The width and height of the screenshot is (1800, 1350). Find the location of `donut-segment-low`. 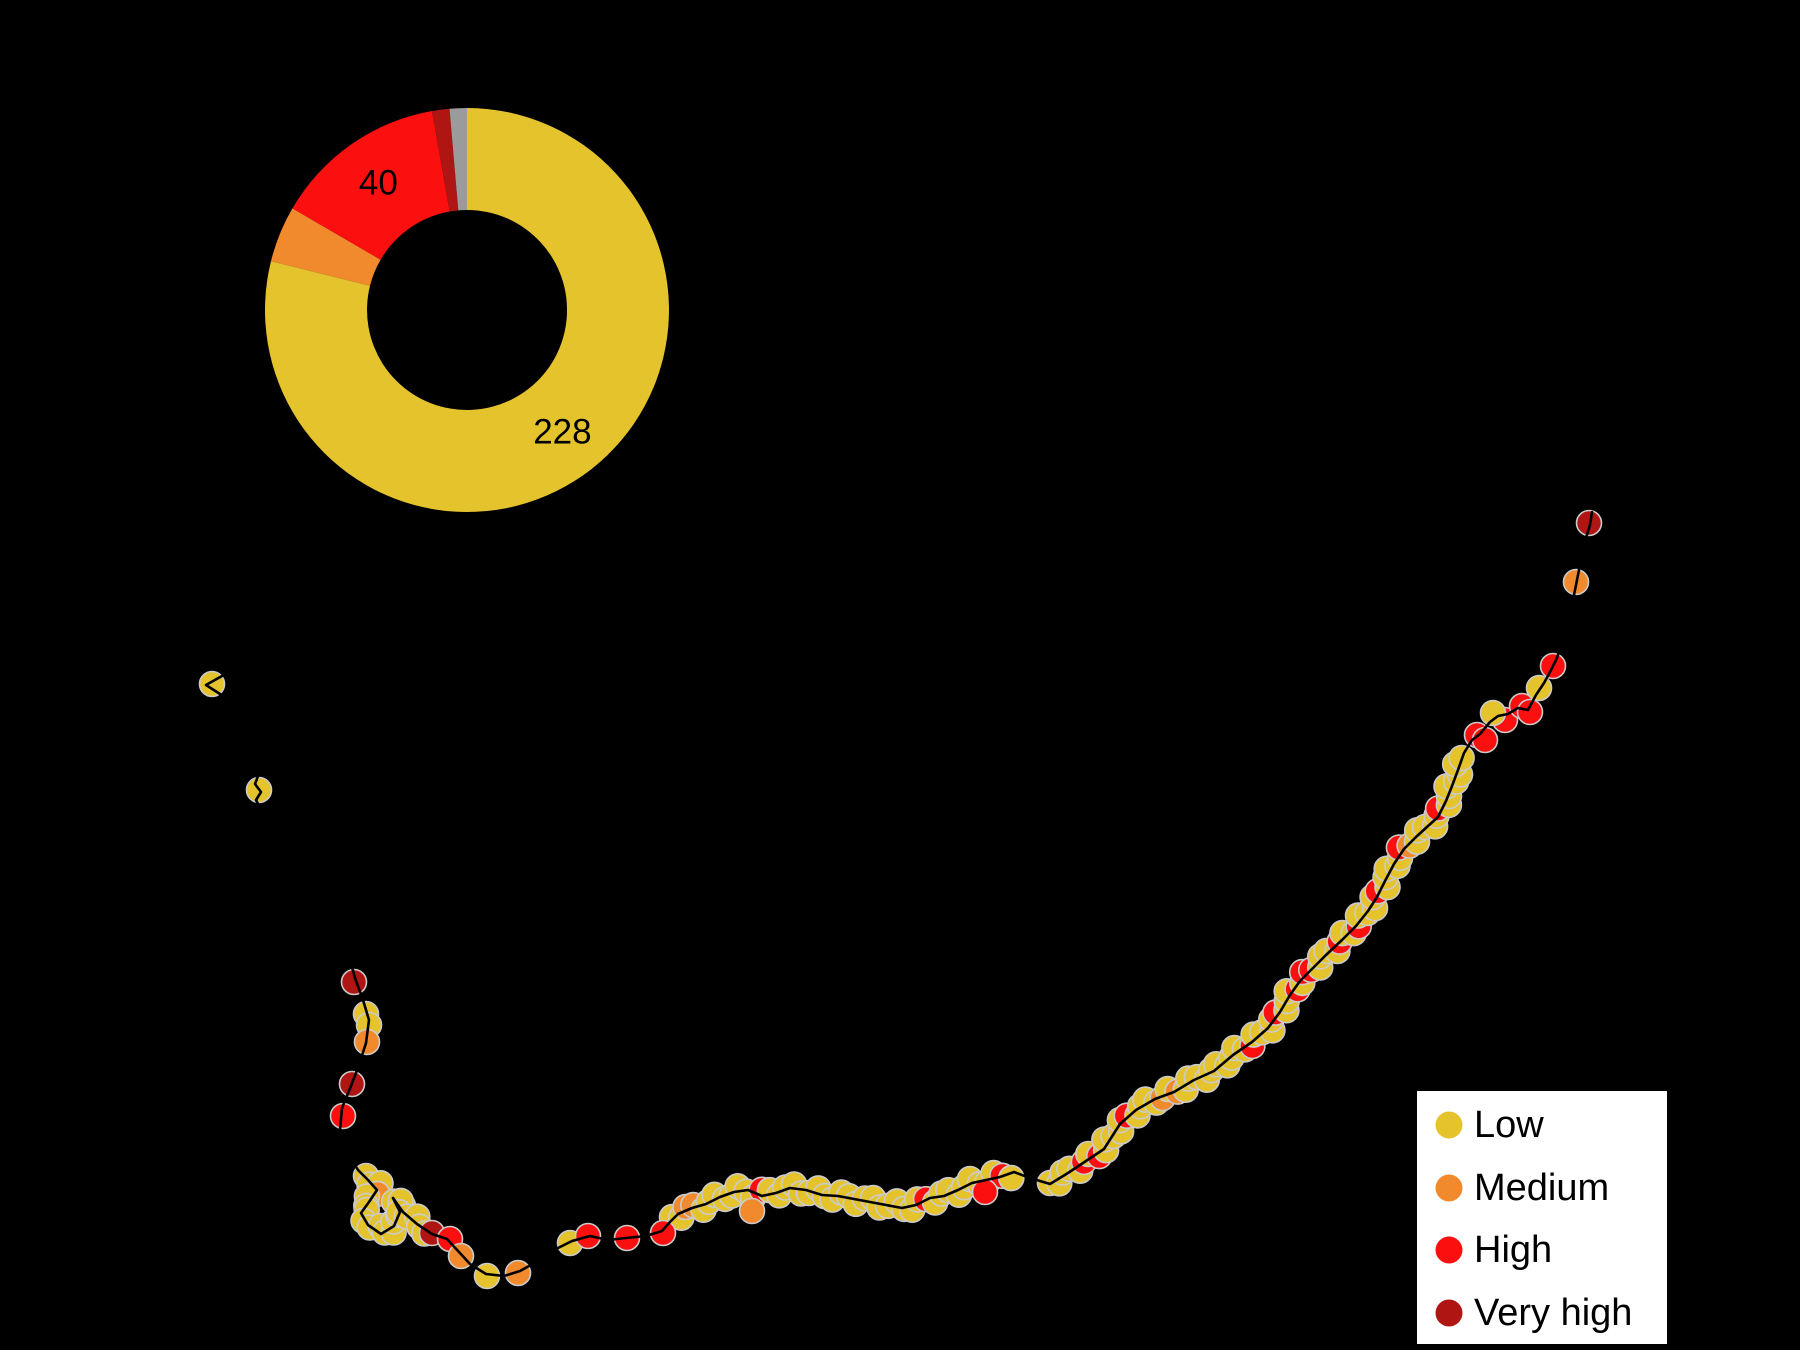

donut-segment-low is located at coordinates (466, 310).